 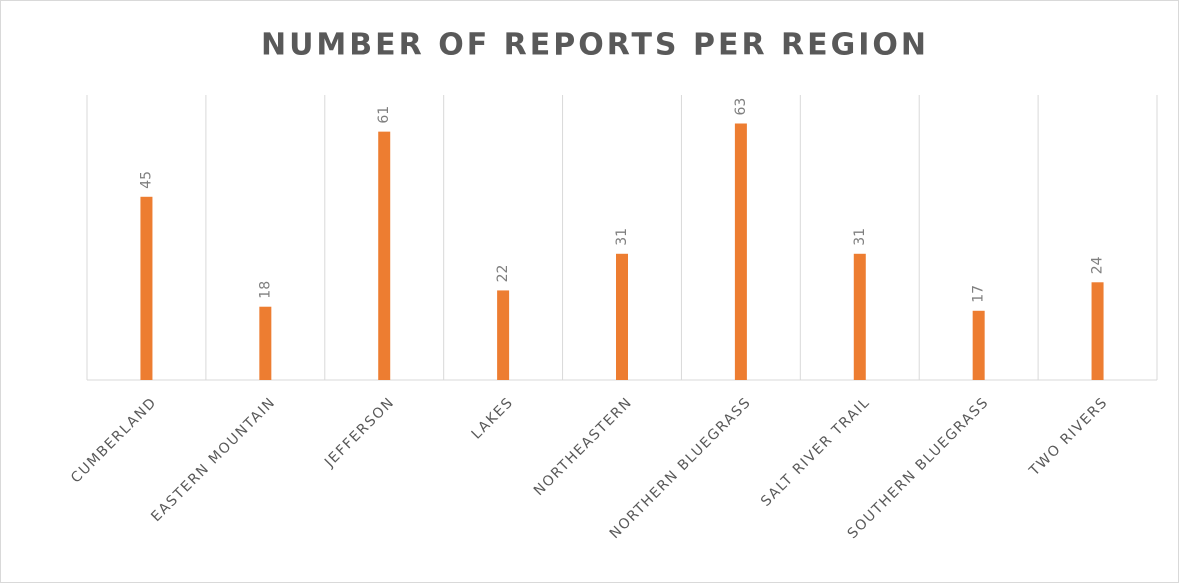 I want to click on data-label: 22, so click(x=503, y=274).